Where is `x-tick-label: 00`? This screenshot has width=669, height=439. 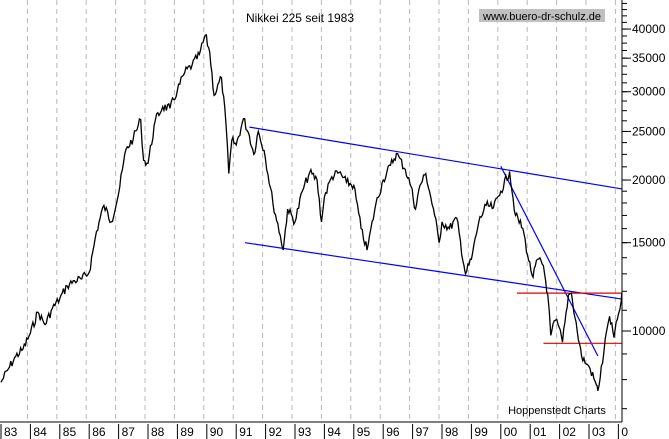
x-tick-label: 00 is located at coordinates (511, 432).